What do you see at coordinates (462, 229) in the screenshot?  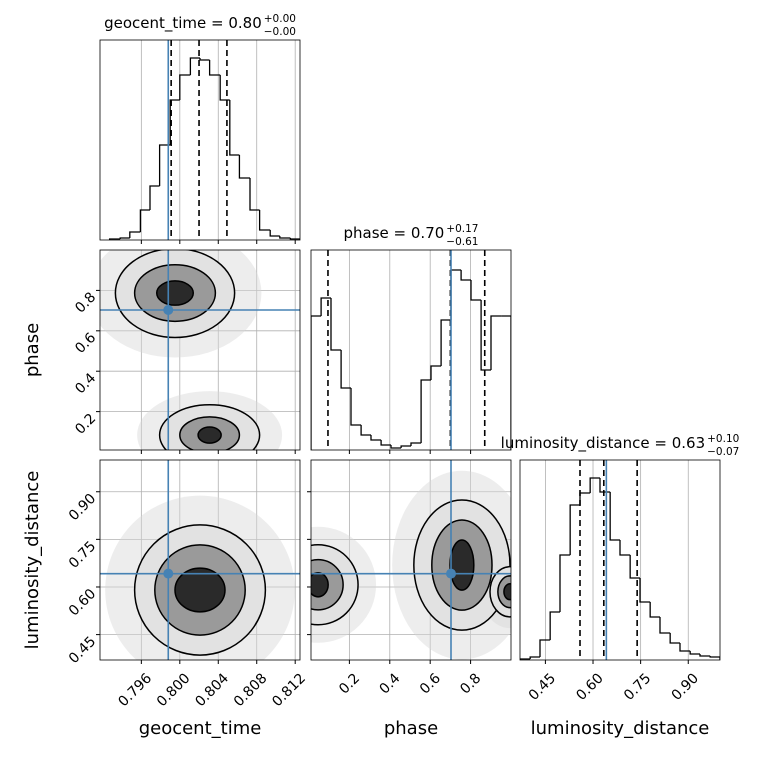 I see `title-upper: +0.17` at bounding box center [462, 229].